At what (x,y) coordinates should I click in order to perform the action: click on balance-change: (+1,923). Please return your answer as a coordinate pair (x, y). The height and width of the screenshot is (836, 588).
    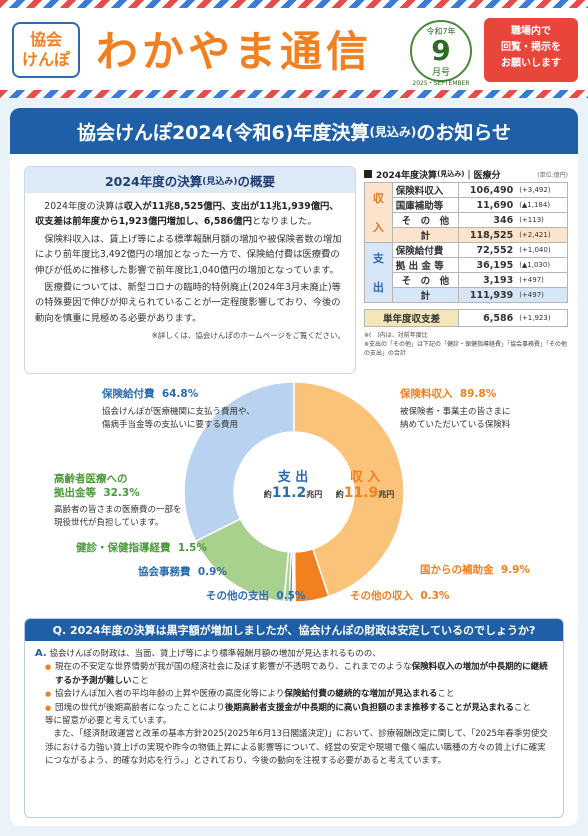
    Looking at the image, I should click on (541, 318).